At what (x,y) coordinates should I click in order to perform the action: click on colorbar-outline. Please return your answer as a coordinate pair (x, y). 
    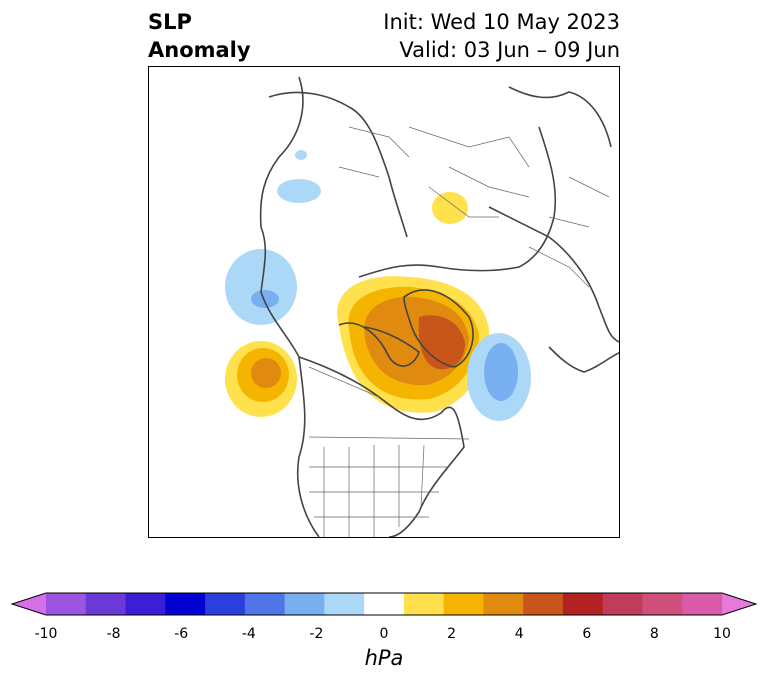
    Looking at the image, I should click on (384, 604).